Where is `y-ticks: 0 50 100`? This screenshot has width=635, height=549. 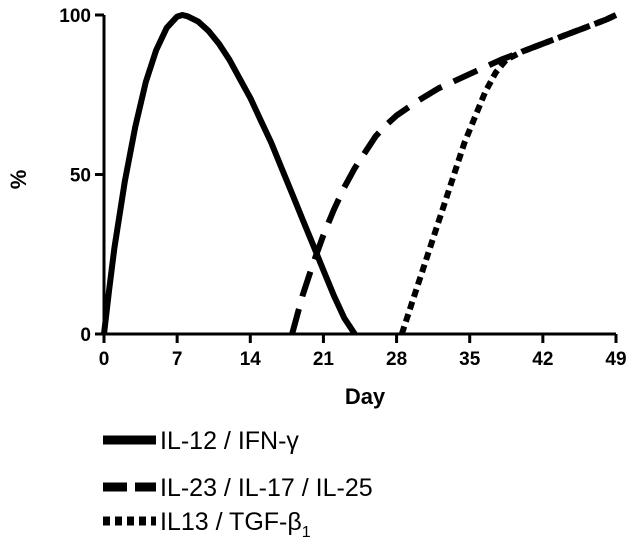 y-ticks: 0 50 100 is located at coordinates (81, 176).